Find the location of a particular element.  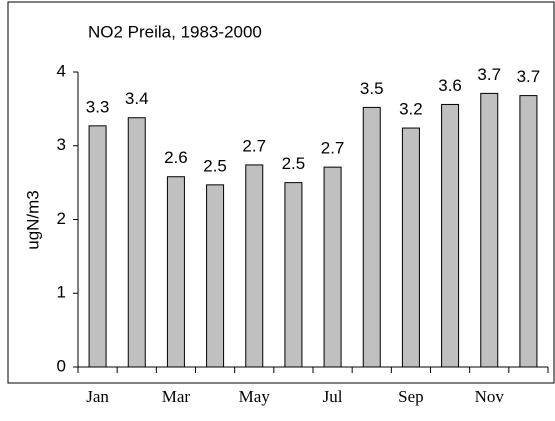

x-tick-label: Sep is located at coordinates (411, 396).